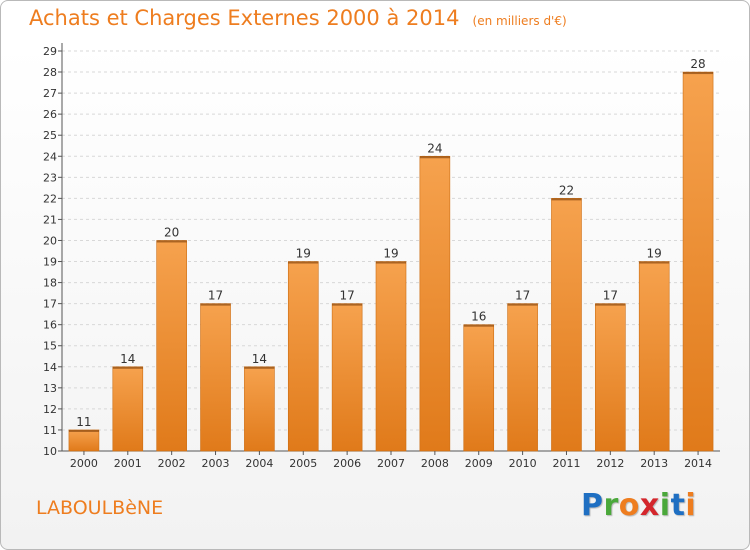  I want to click on x-tick-label: 2011, so click(566, 463).